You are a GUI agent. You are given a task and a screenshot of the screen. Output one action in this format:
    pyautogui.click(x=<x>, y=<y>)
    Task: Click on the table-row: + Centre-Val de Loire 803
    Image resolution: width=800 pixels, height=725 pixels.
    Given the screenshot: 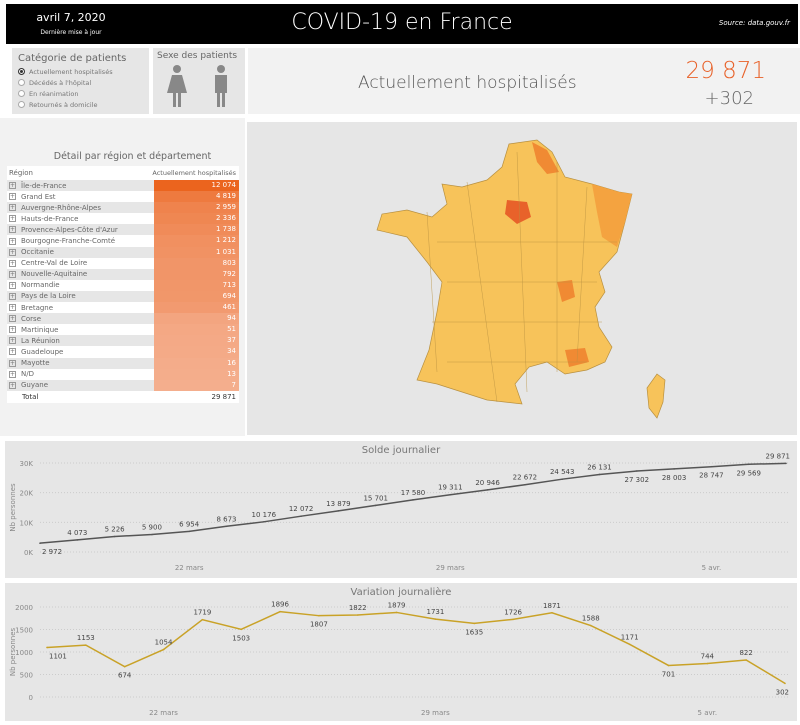 What is the action you would take?
    pyautogui.click(x=123, y=263)
    